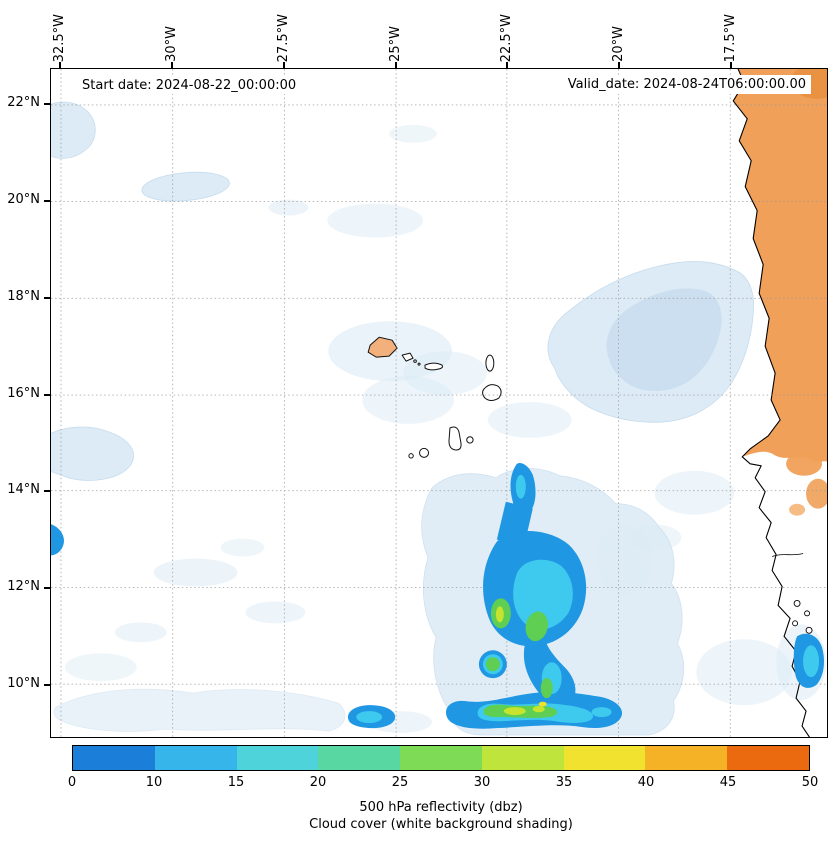 The image size is (837, 843). What do you see at coordinates (728, 782) in the screenshot?
I see `colorbar-tick-label: 45` at bounding box center [728, 782].